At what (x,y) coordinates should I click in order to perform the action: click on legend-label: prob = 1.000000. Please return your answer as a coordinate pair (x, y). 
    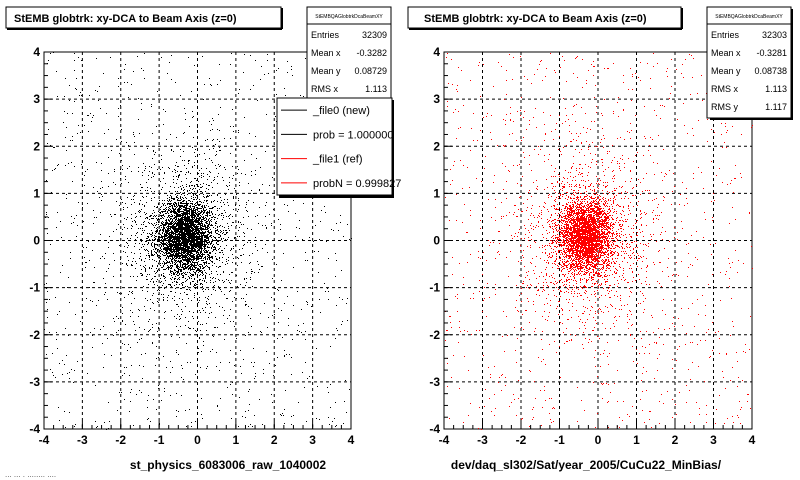
    Looking at the image, I should click on (353, 135).